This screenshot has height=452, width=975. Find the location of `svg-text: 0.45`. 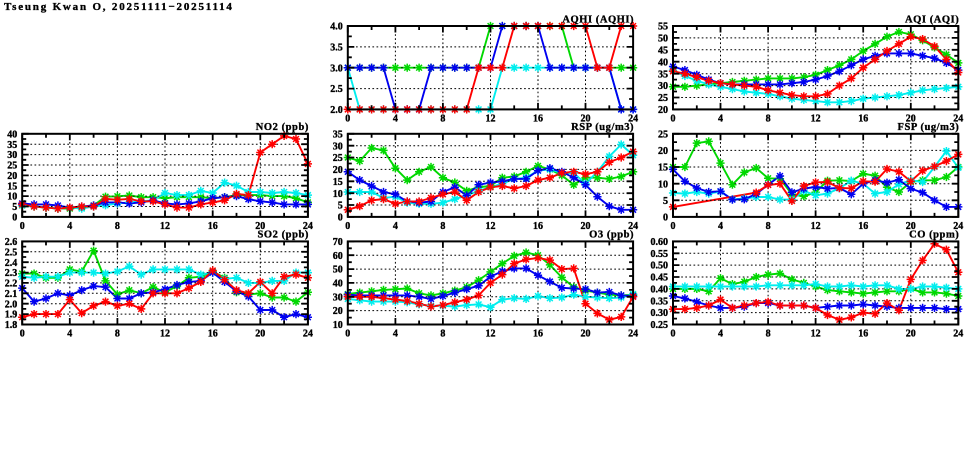

svg-text: 0.45 is located at coordinates (660, 278).